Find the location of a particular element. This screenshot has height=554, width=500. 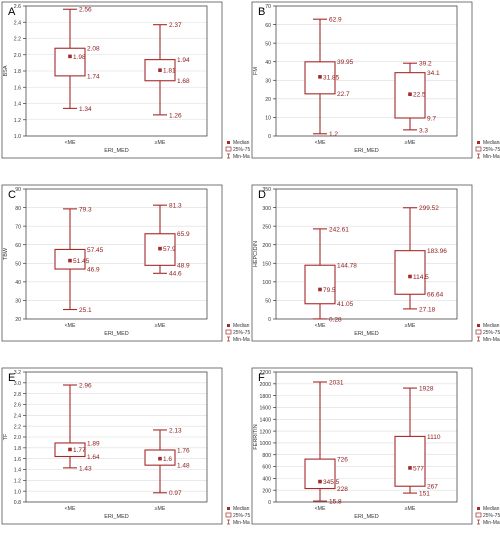

iqr-box is located at coordinates (410, 272).